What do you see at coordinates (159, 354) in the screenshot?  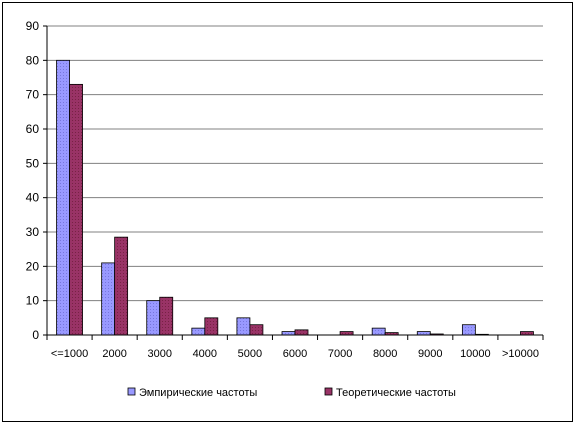 I see `x-tick-label: 3000` at bounding box center [159, 354].